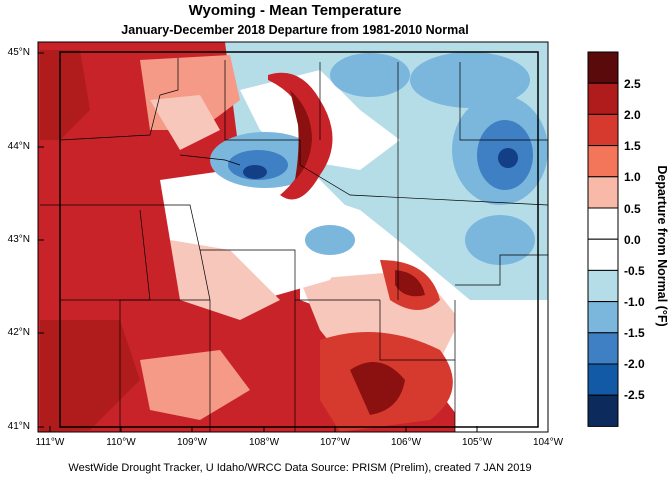  What do you see at coordinates (662, 246) in the screenshot?
I see `colorbar-title: Departure from Normal (°F)` at bounding box center [662, 246].